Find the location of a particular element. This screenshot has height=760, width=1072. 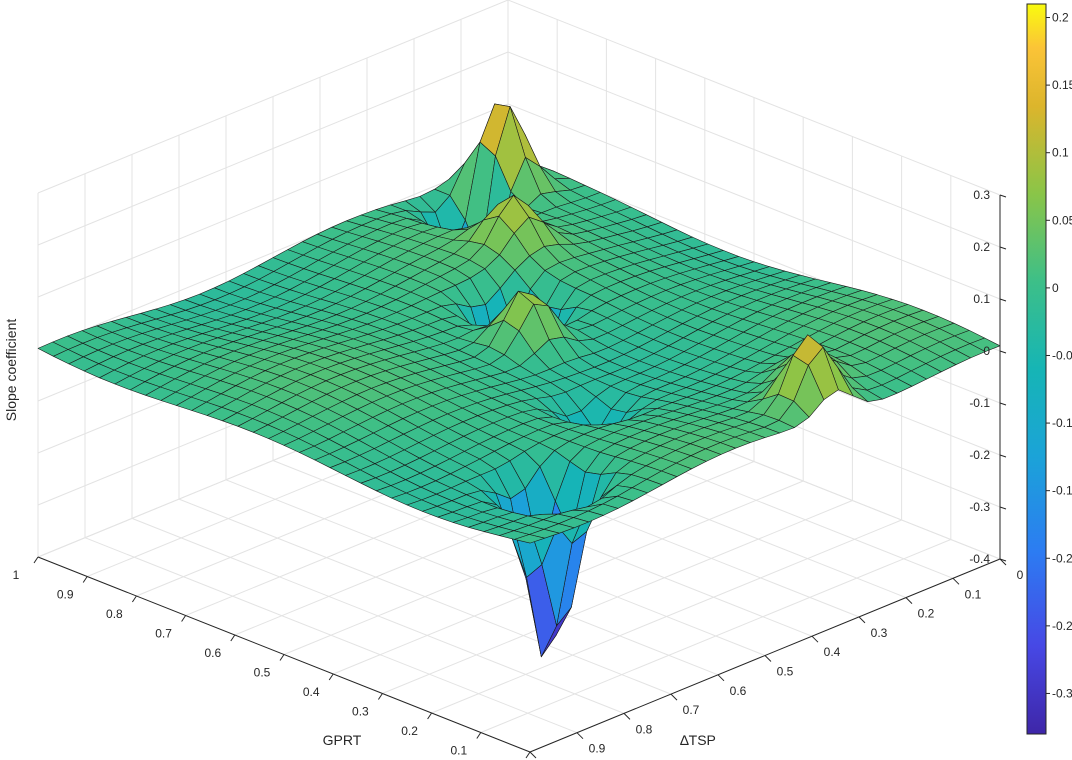

colorbar-tick-label: 0.1 is located at coordinates (1060, 153).